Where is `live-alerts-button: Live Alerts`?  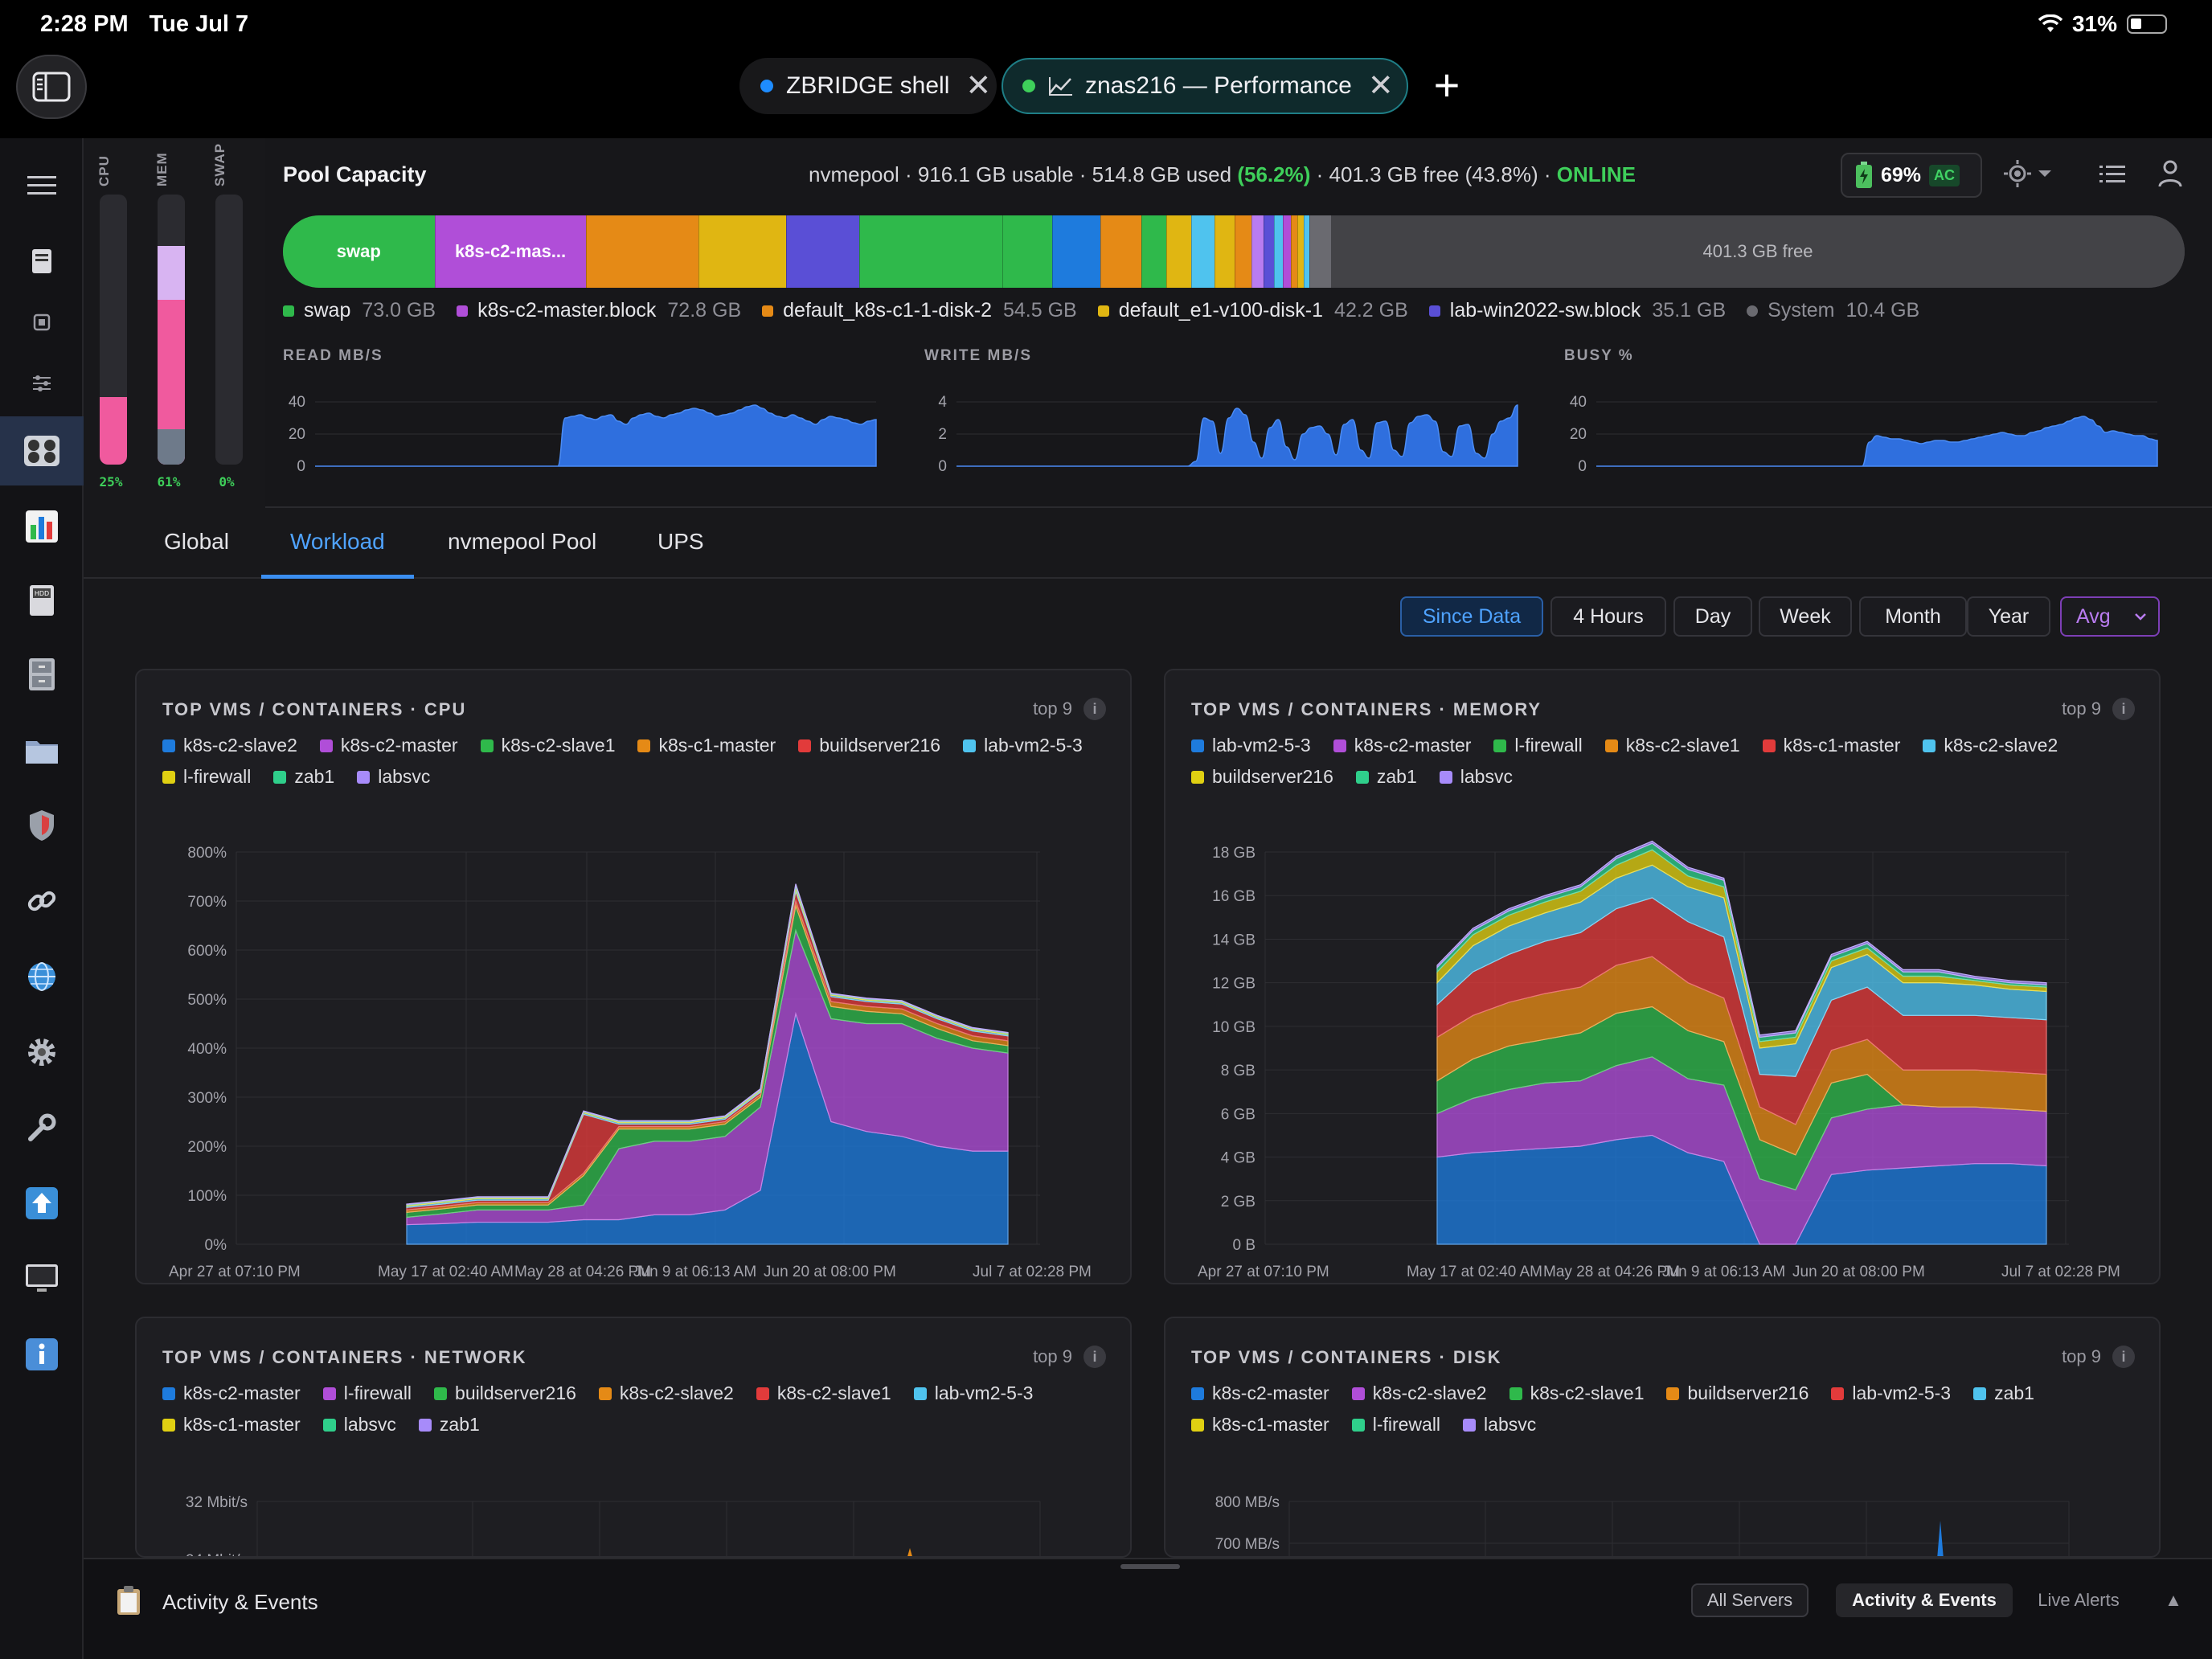 live-alerts-button: Live Alerts is located at coordinates (2079, 1600).